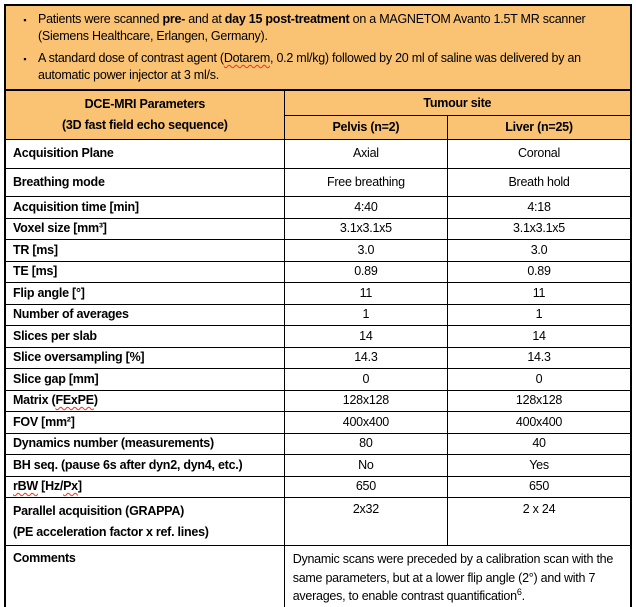 The width and height of the screenshot is (636, 607). Describe the element at coordinates (247, 58) in the screenshot. I see `text-segment-misspelled: Dotarem` at that location.